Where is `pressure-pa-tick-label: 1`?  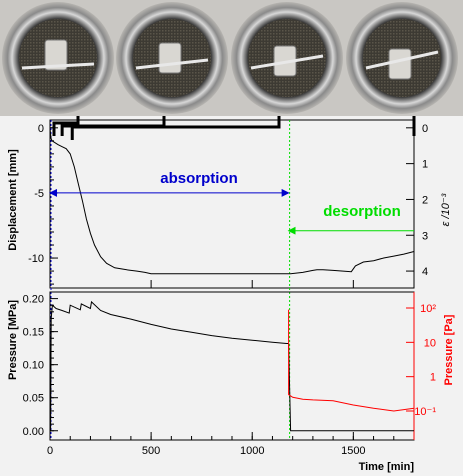
pressure-pa-tick-label: 1 is located at coordinates (433, 378).